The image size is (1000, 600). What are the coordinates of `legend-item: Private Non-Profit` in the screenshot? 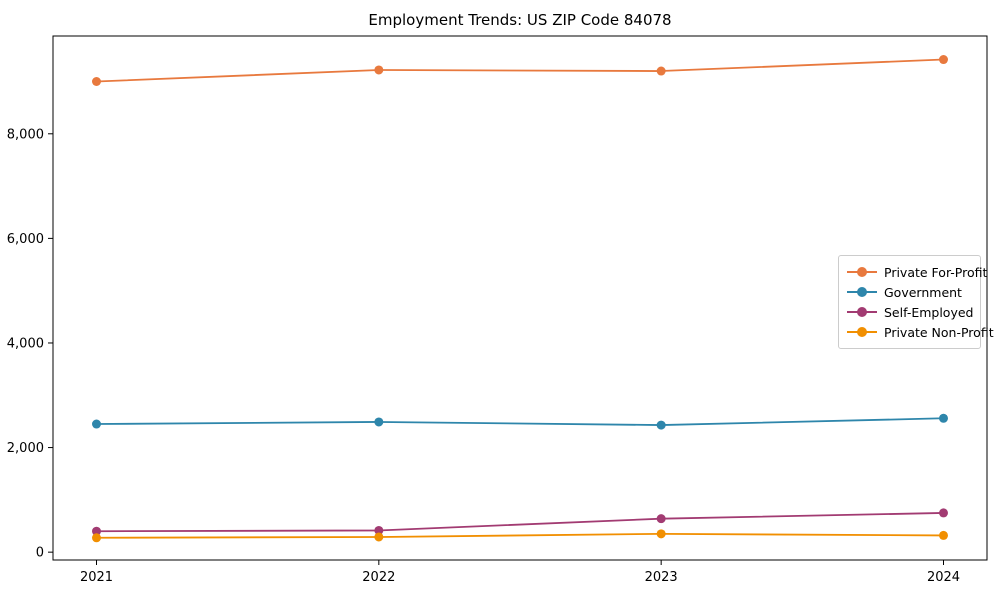 It's located at (920, 332).